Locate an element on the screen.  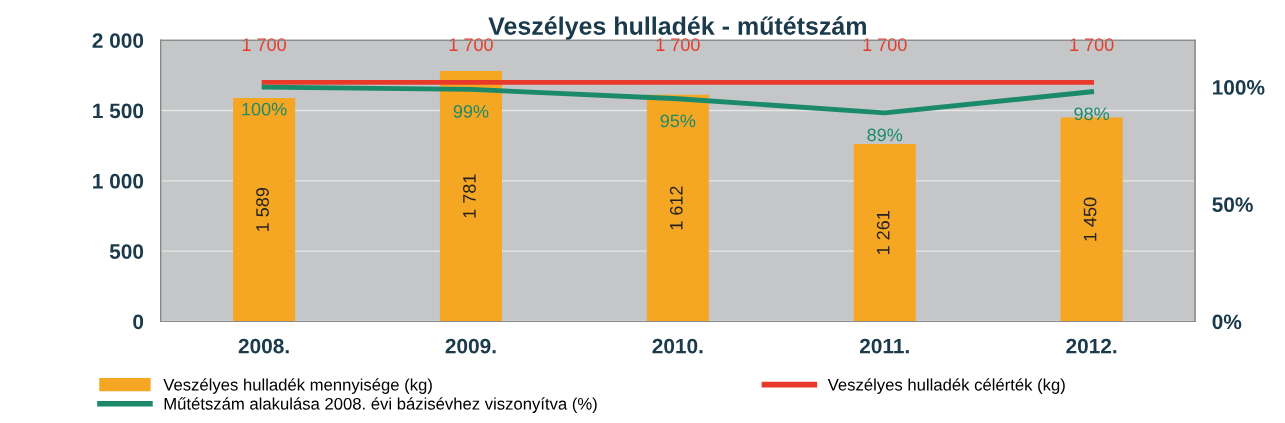
y-tick-label: 500 is located at coordinates (126, 251).